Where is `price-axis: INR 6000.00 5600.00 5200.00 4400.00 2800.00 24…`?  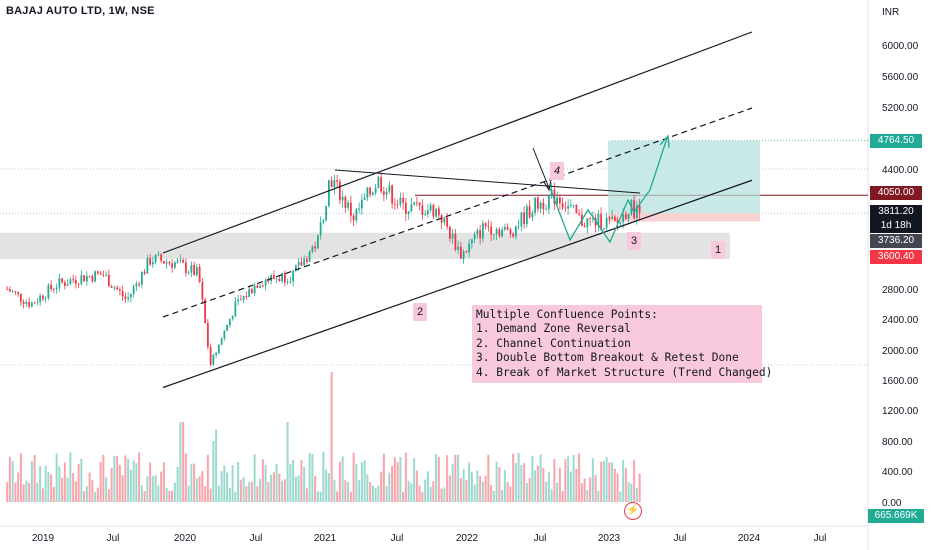 price-axis: INR 6000.00 5600.00 5200.00 4400.00 2800.00 24… is located at coordinates (900, 258).